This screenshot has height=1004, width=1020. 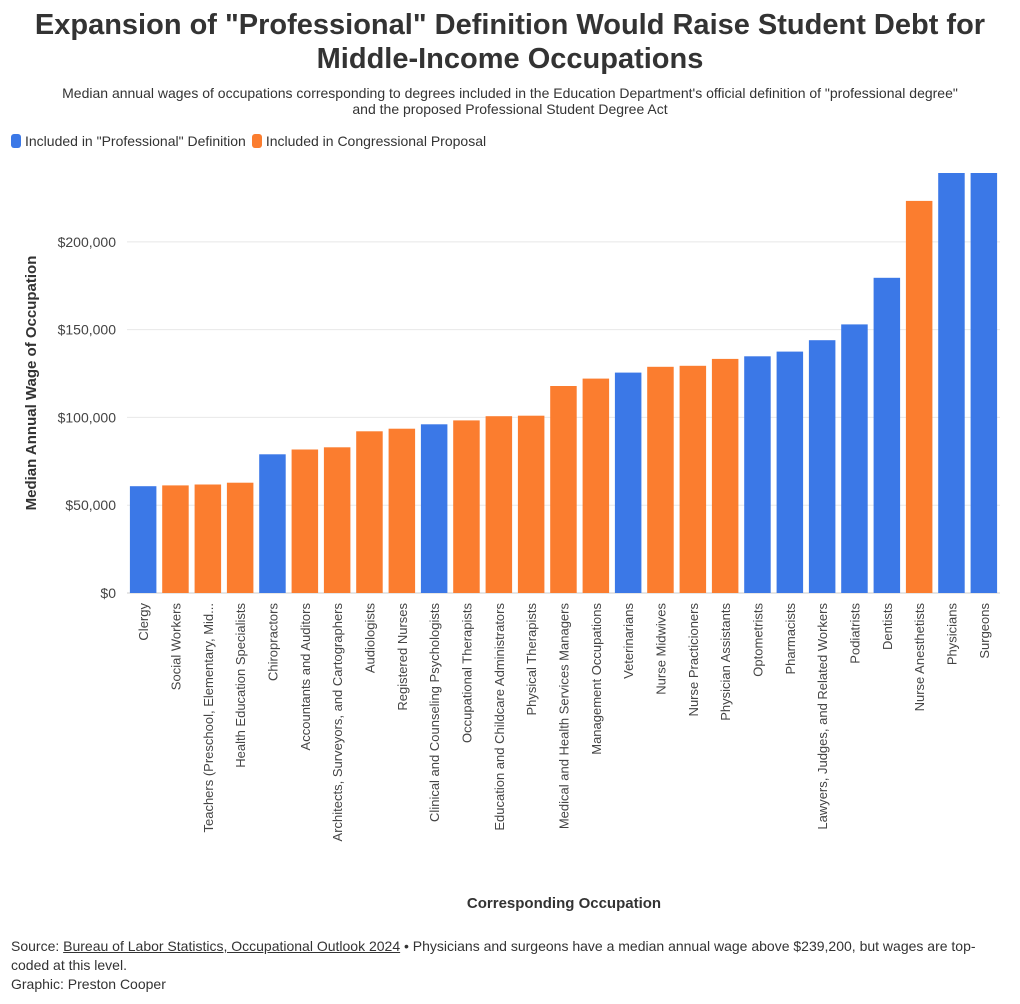 What do you see at coordinates (887, 435) in the screenshot?
I see `bar-dentists` at bounding box center [887, 435].